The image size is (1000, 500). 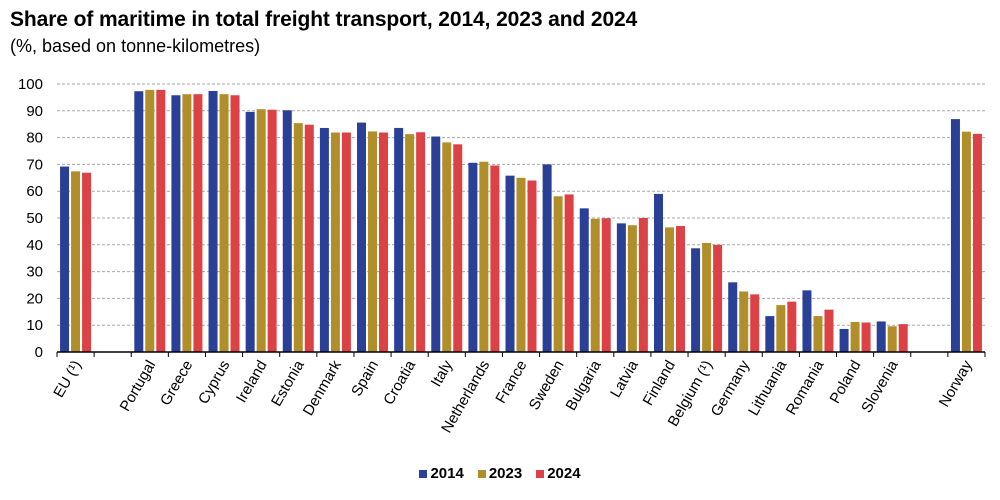 I want to click on x-tick-label: Croatia, so click(x=399, y=382).